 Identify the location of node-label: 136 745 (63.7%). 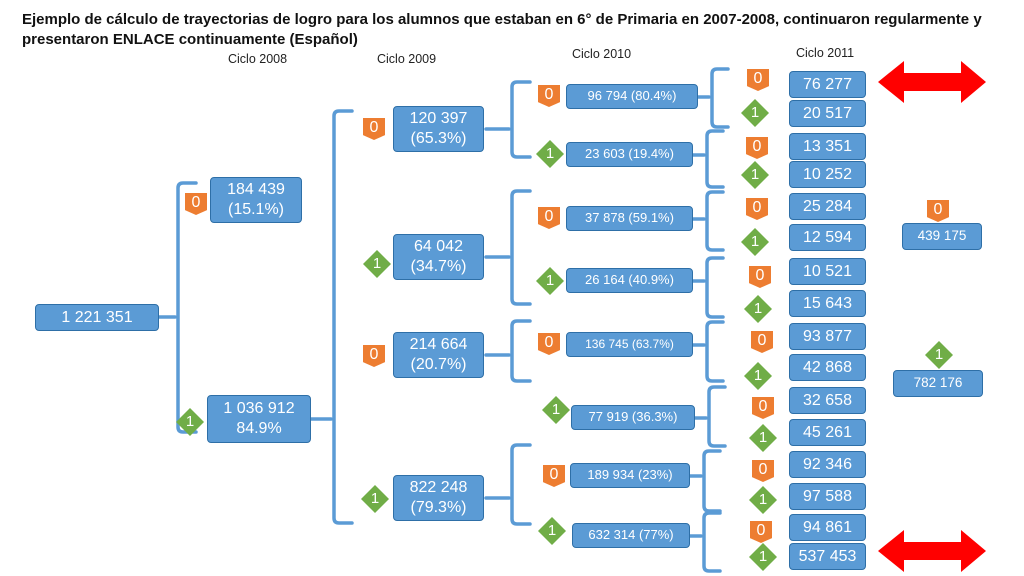
(629, 344).